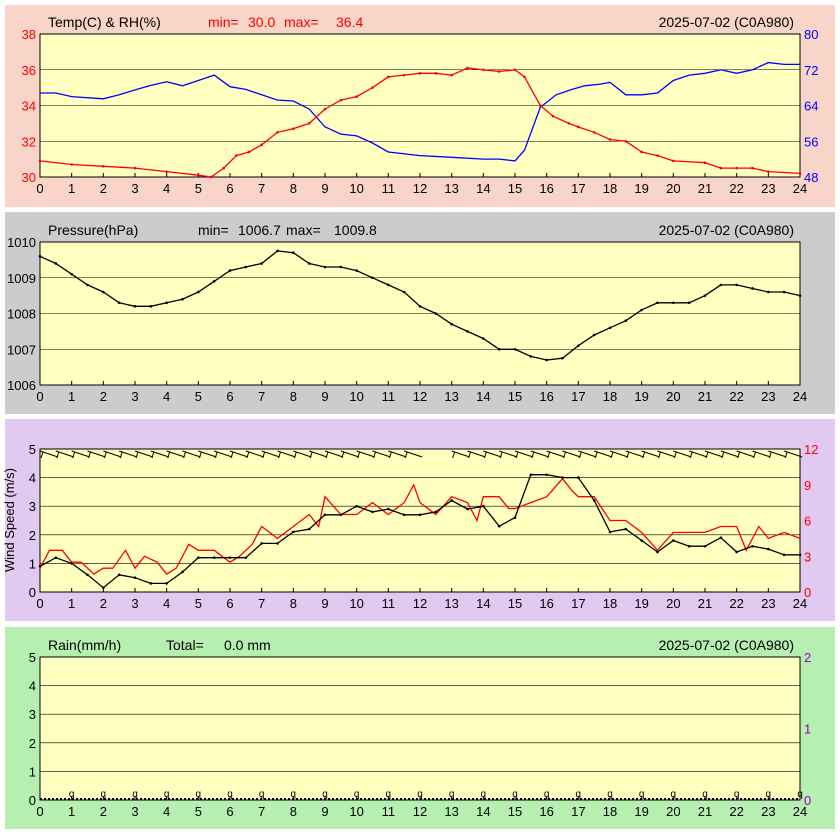 The image size is (840, 835). Describe the element at coordinates (451, 811) in the screenshot. I see `x-tick-label: 13` at that location.